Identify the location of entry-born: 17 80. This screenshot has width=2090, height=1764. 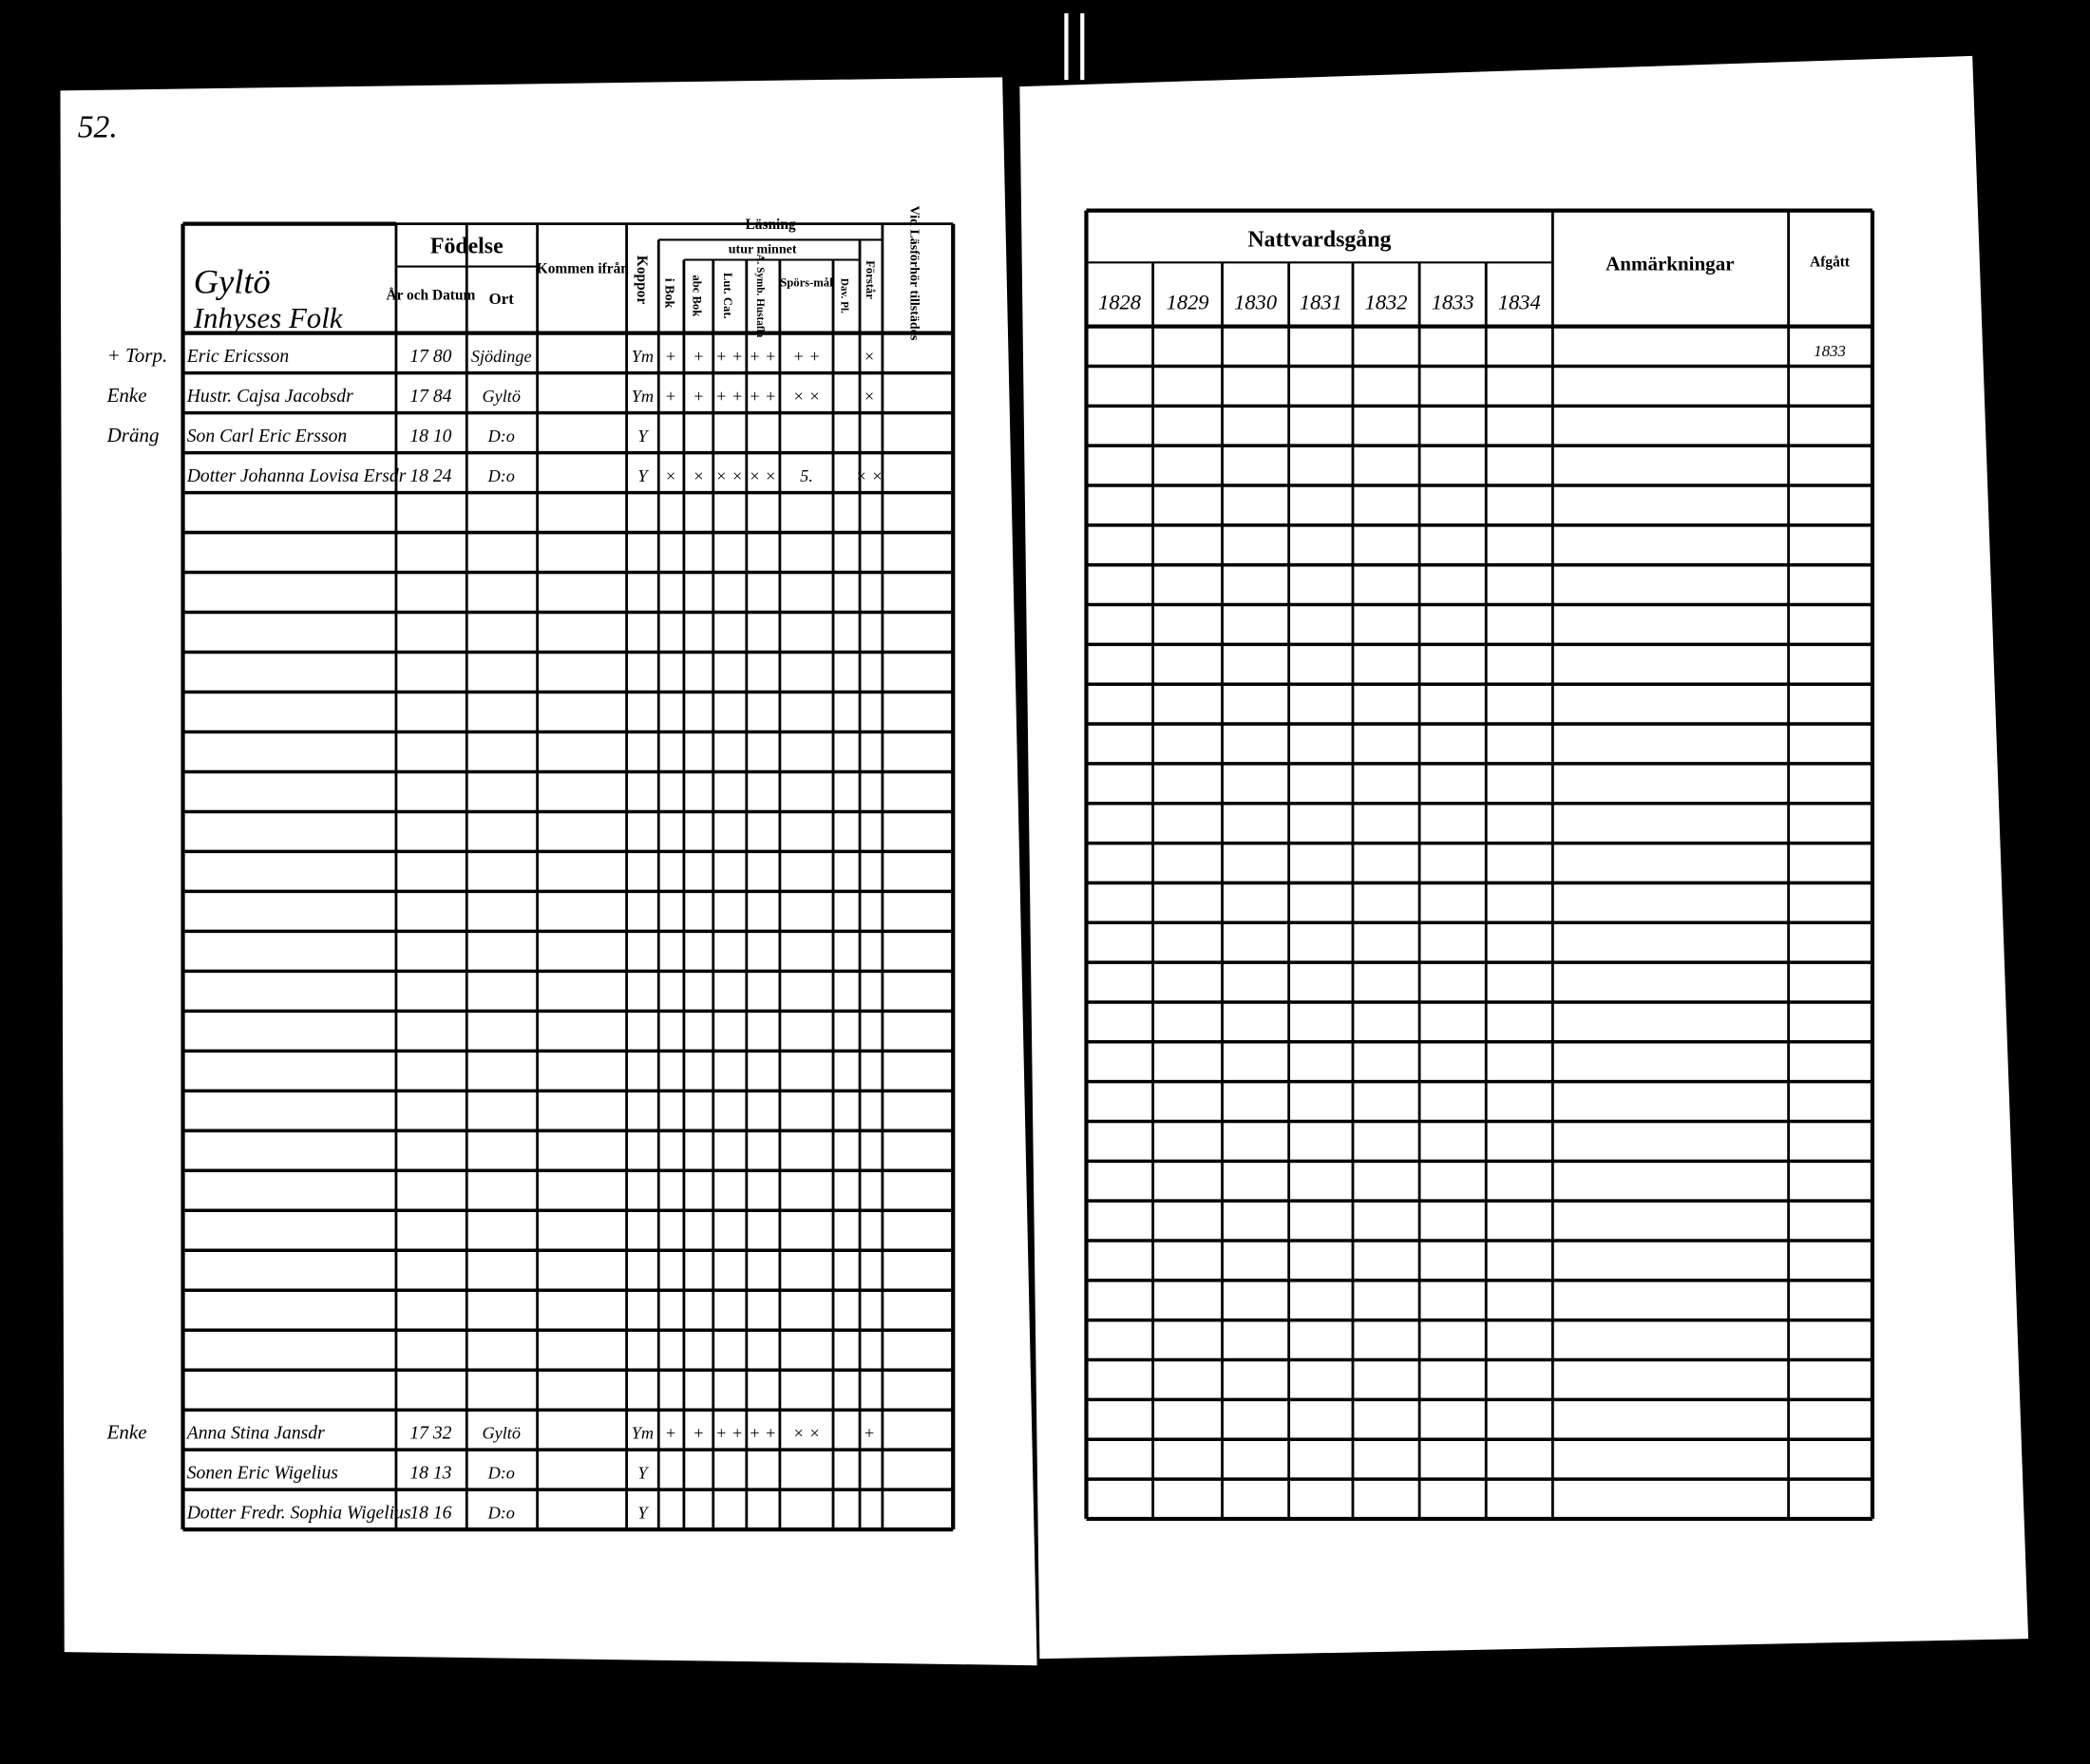
(430, 357).